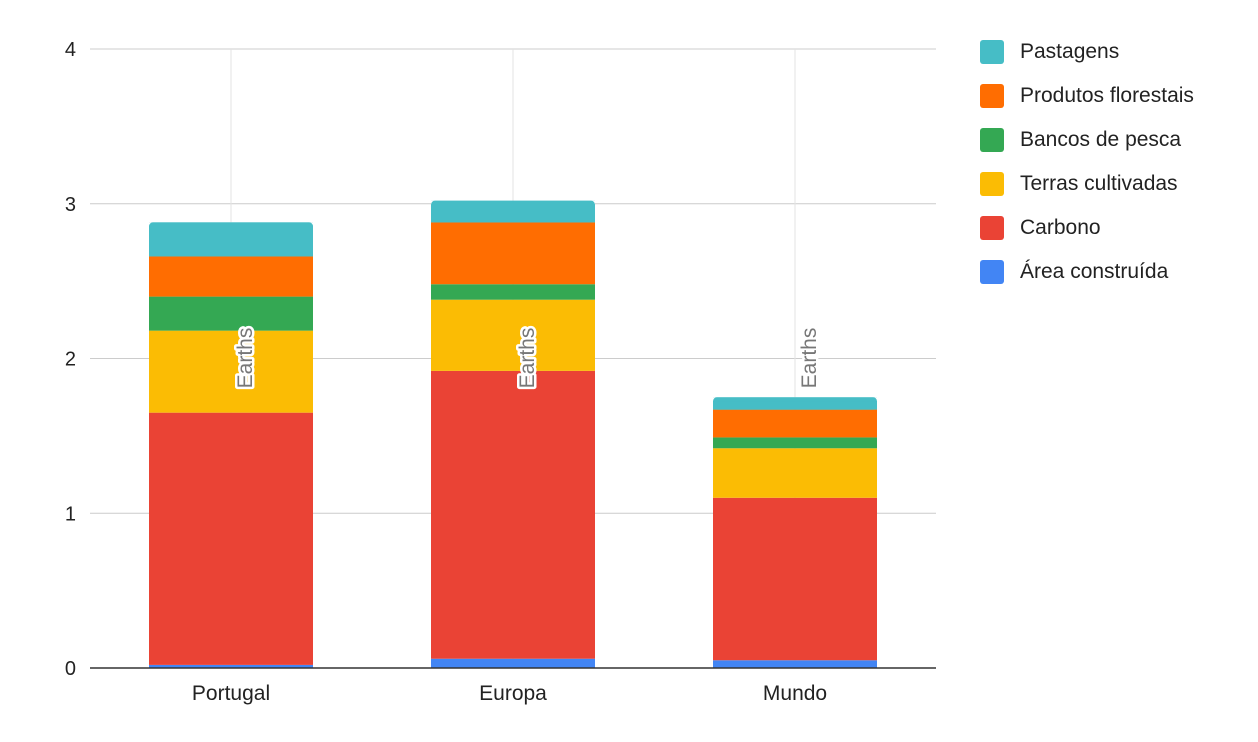  I want to click on legend-item: Bancos de pesca, so click(1087, 140).